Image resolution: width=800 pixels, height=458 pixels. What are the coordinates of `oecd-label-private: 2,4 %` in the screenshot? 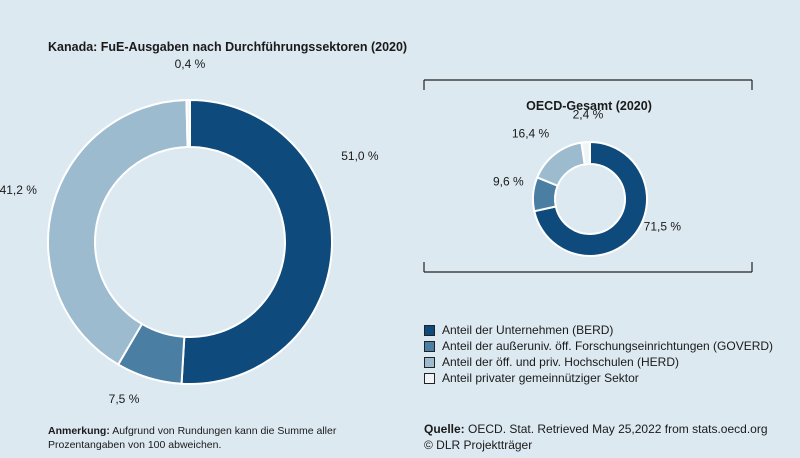 It's located at (588, 114).